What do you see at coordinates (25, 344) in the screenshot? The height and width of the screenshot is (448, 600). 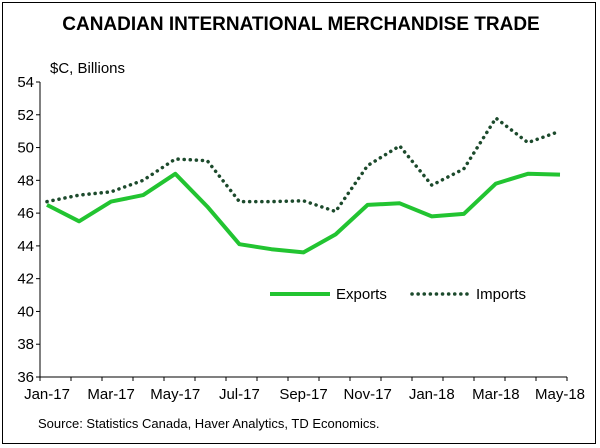 I see `y-tick-label: 38` at bounding box center [25, 344].